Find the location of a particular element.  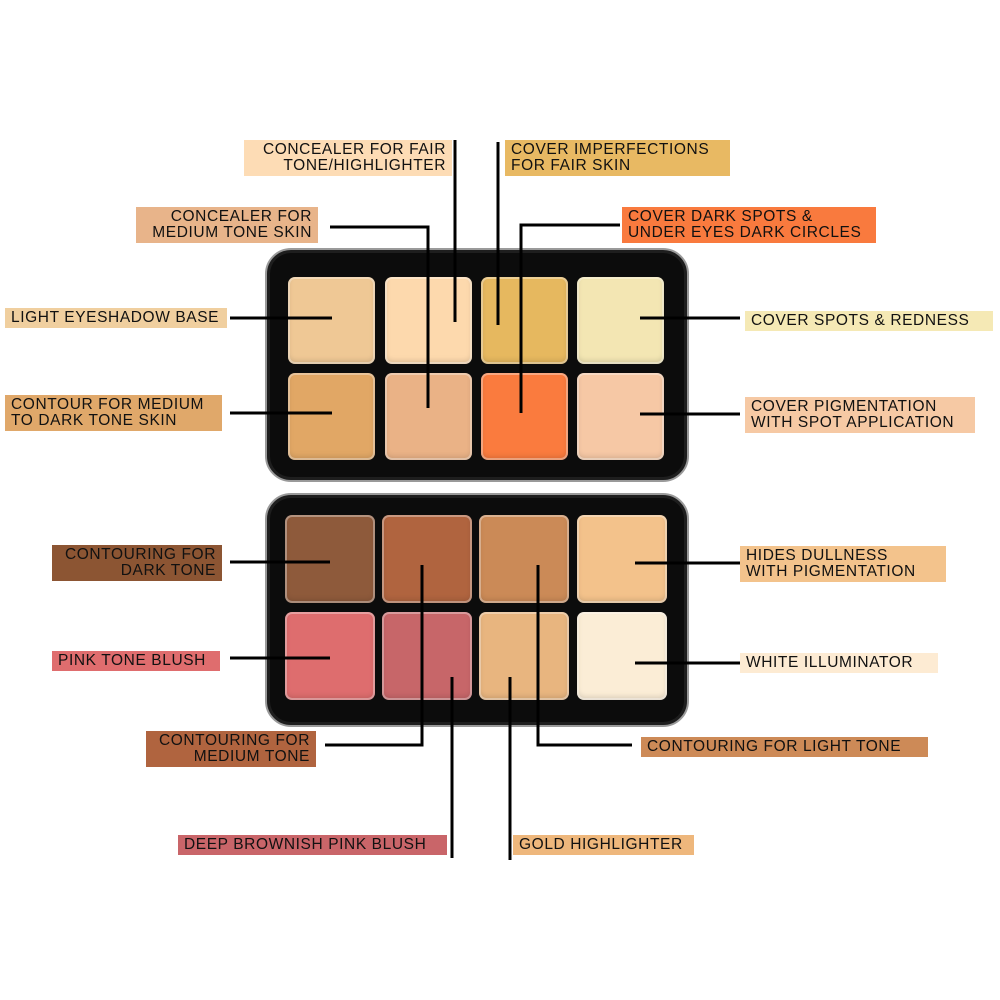

label-concealer-fair: CONCEALER FOR FAIR TONE/HIGHLIGHTER is located at coordinates (348, 158).